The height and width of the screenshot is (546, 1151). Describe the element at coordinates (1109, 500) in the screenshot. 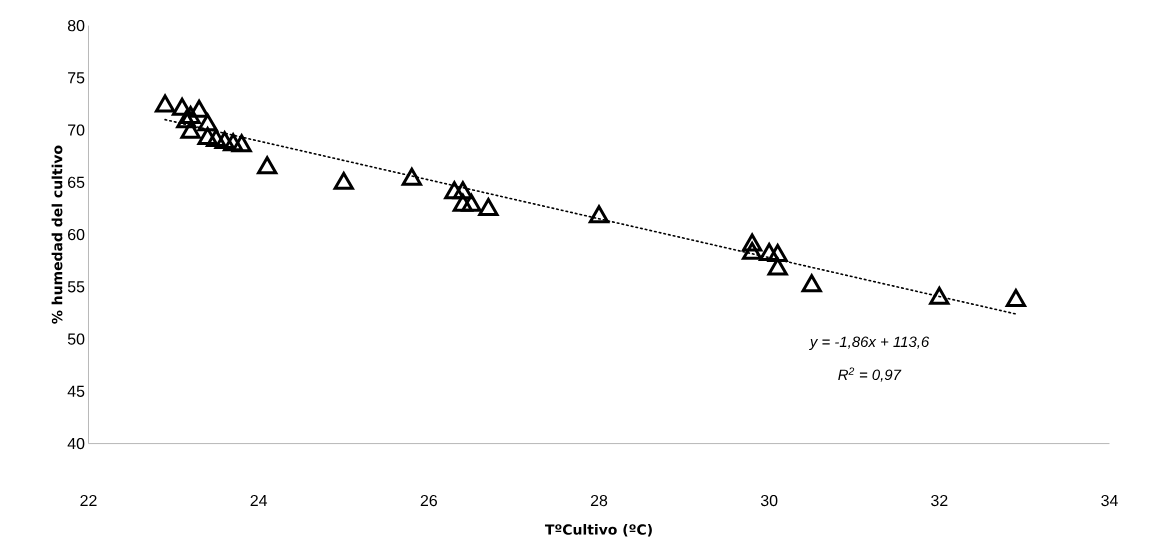

I see `x-tick-label: 34` at that location.